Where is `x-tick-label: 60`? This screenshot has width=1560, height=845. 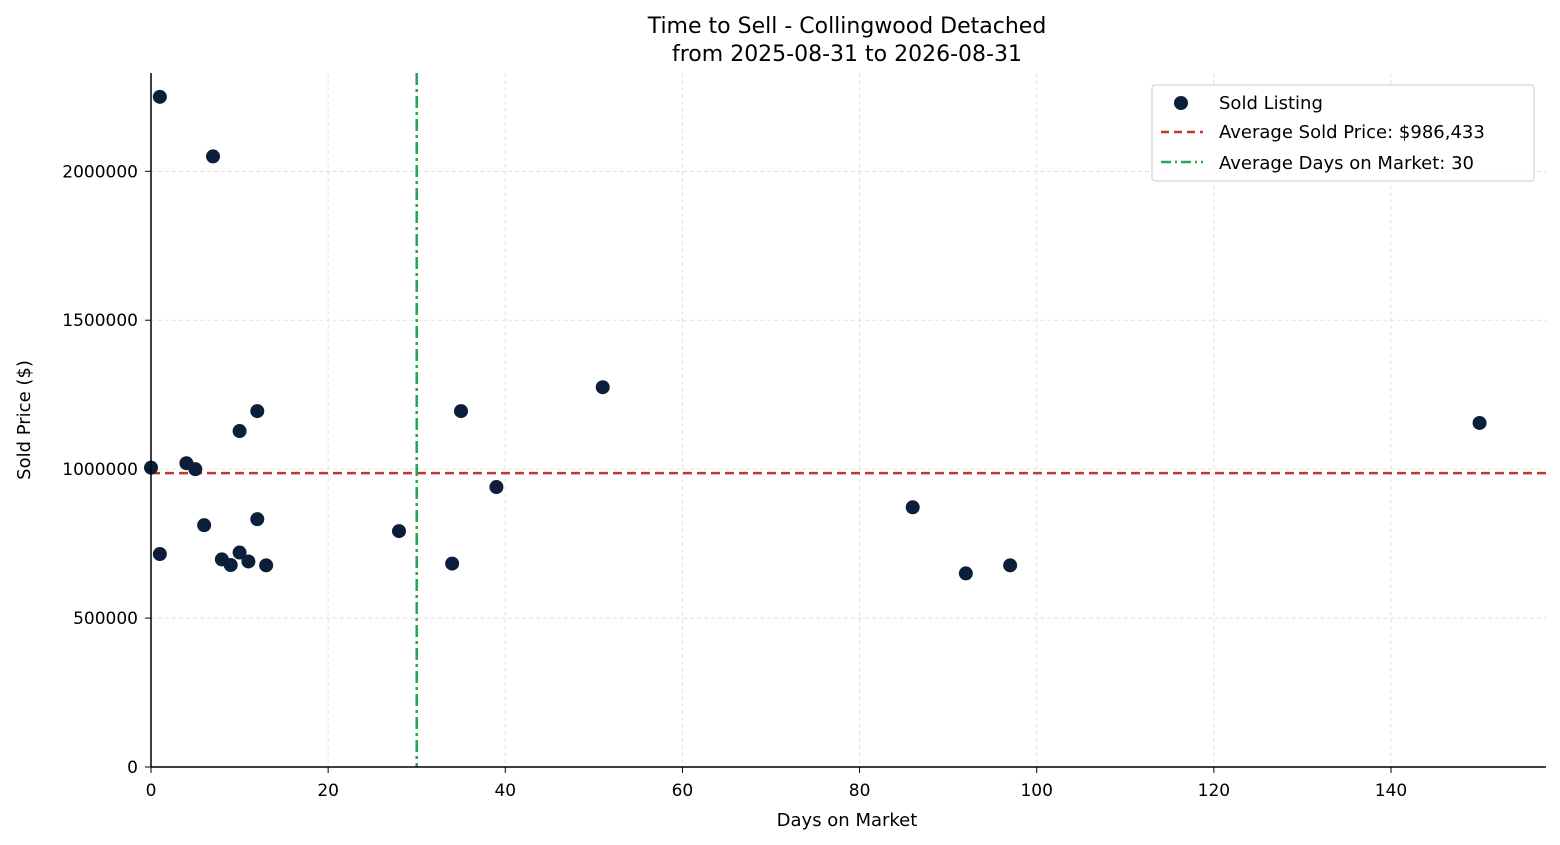
x-tick-label: 60 is located at coordinates (683, 791).